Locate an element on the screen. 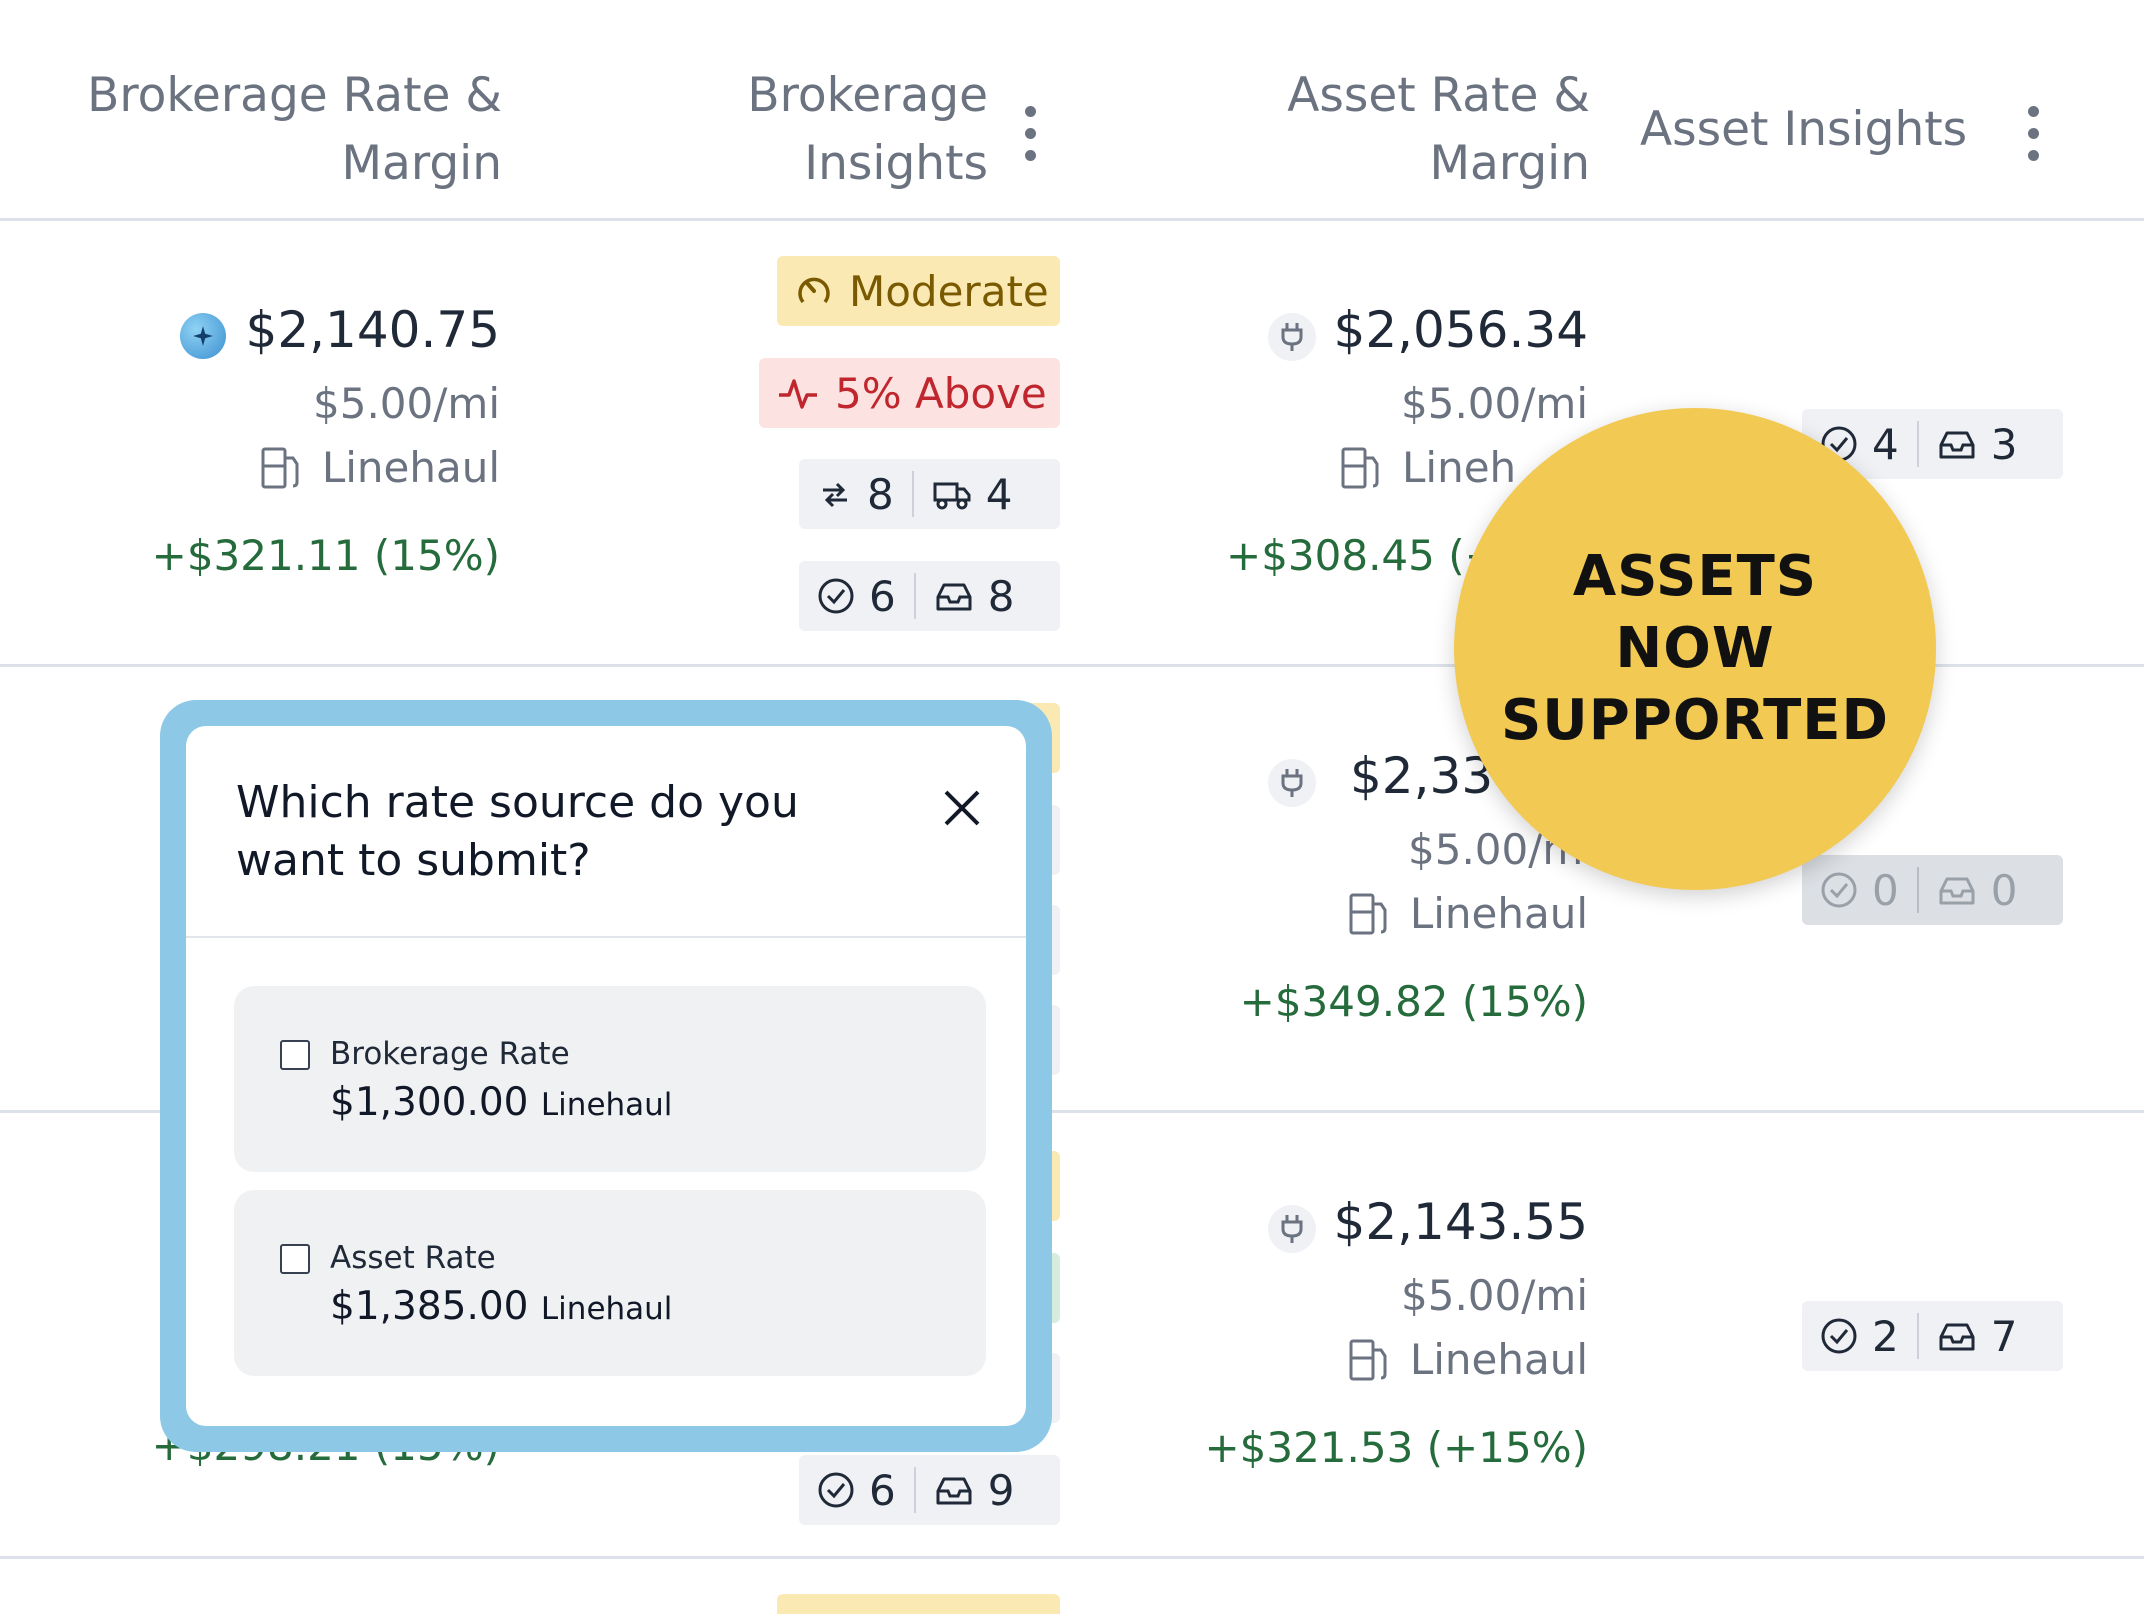  trucks-stat: 4 is located at coordinates (972, 494).